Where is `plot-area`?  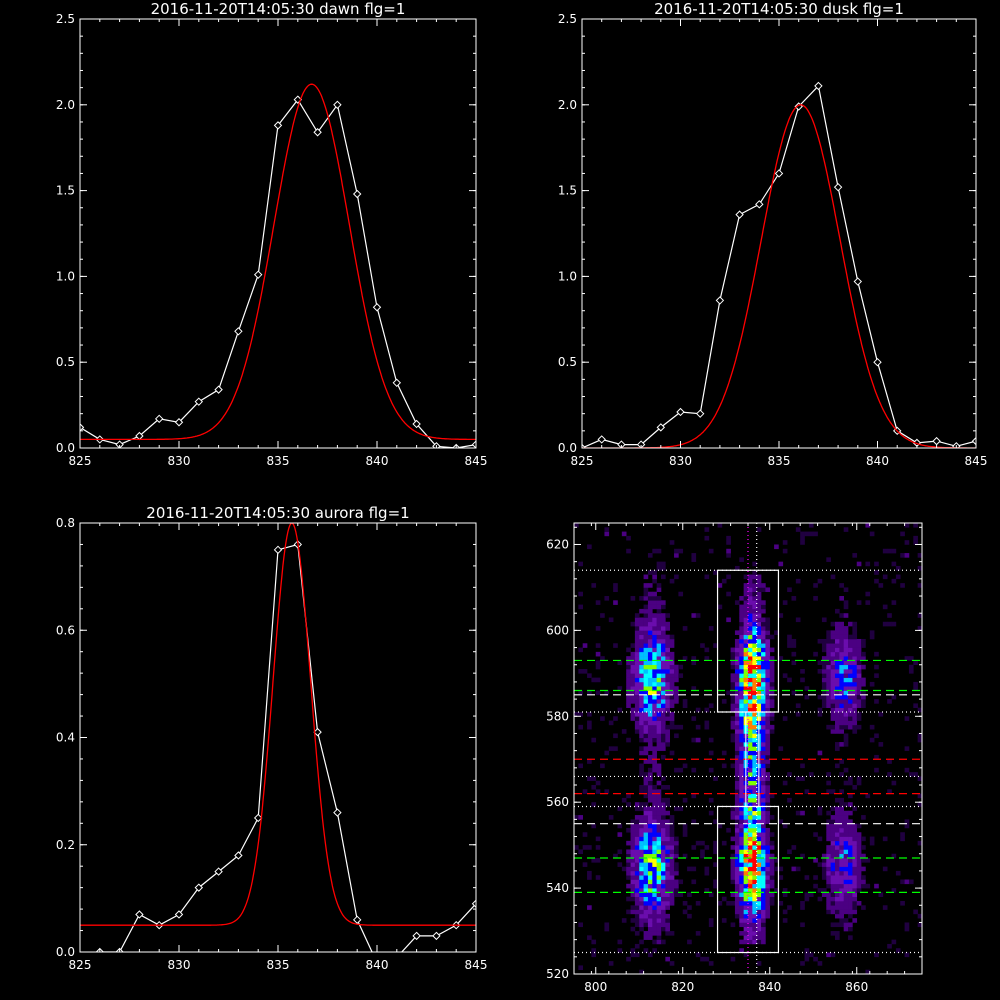 plot-area is located at coordinates (779, 264).